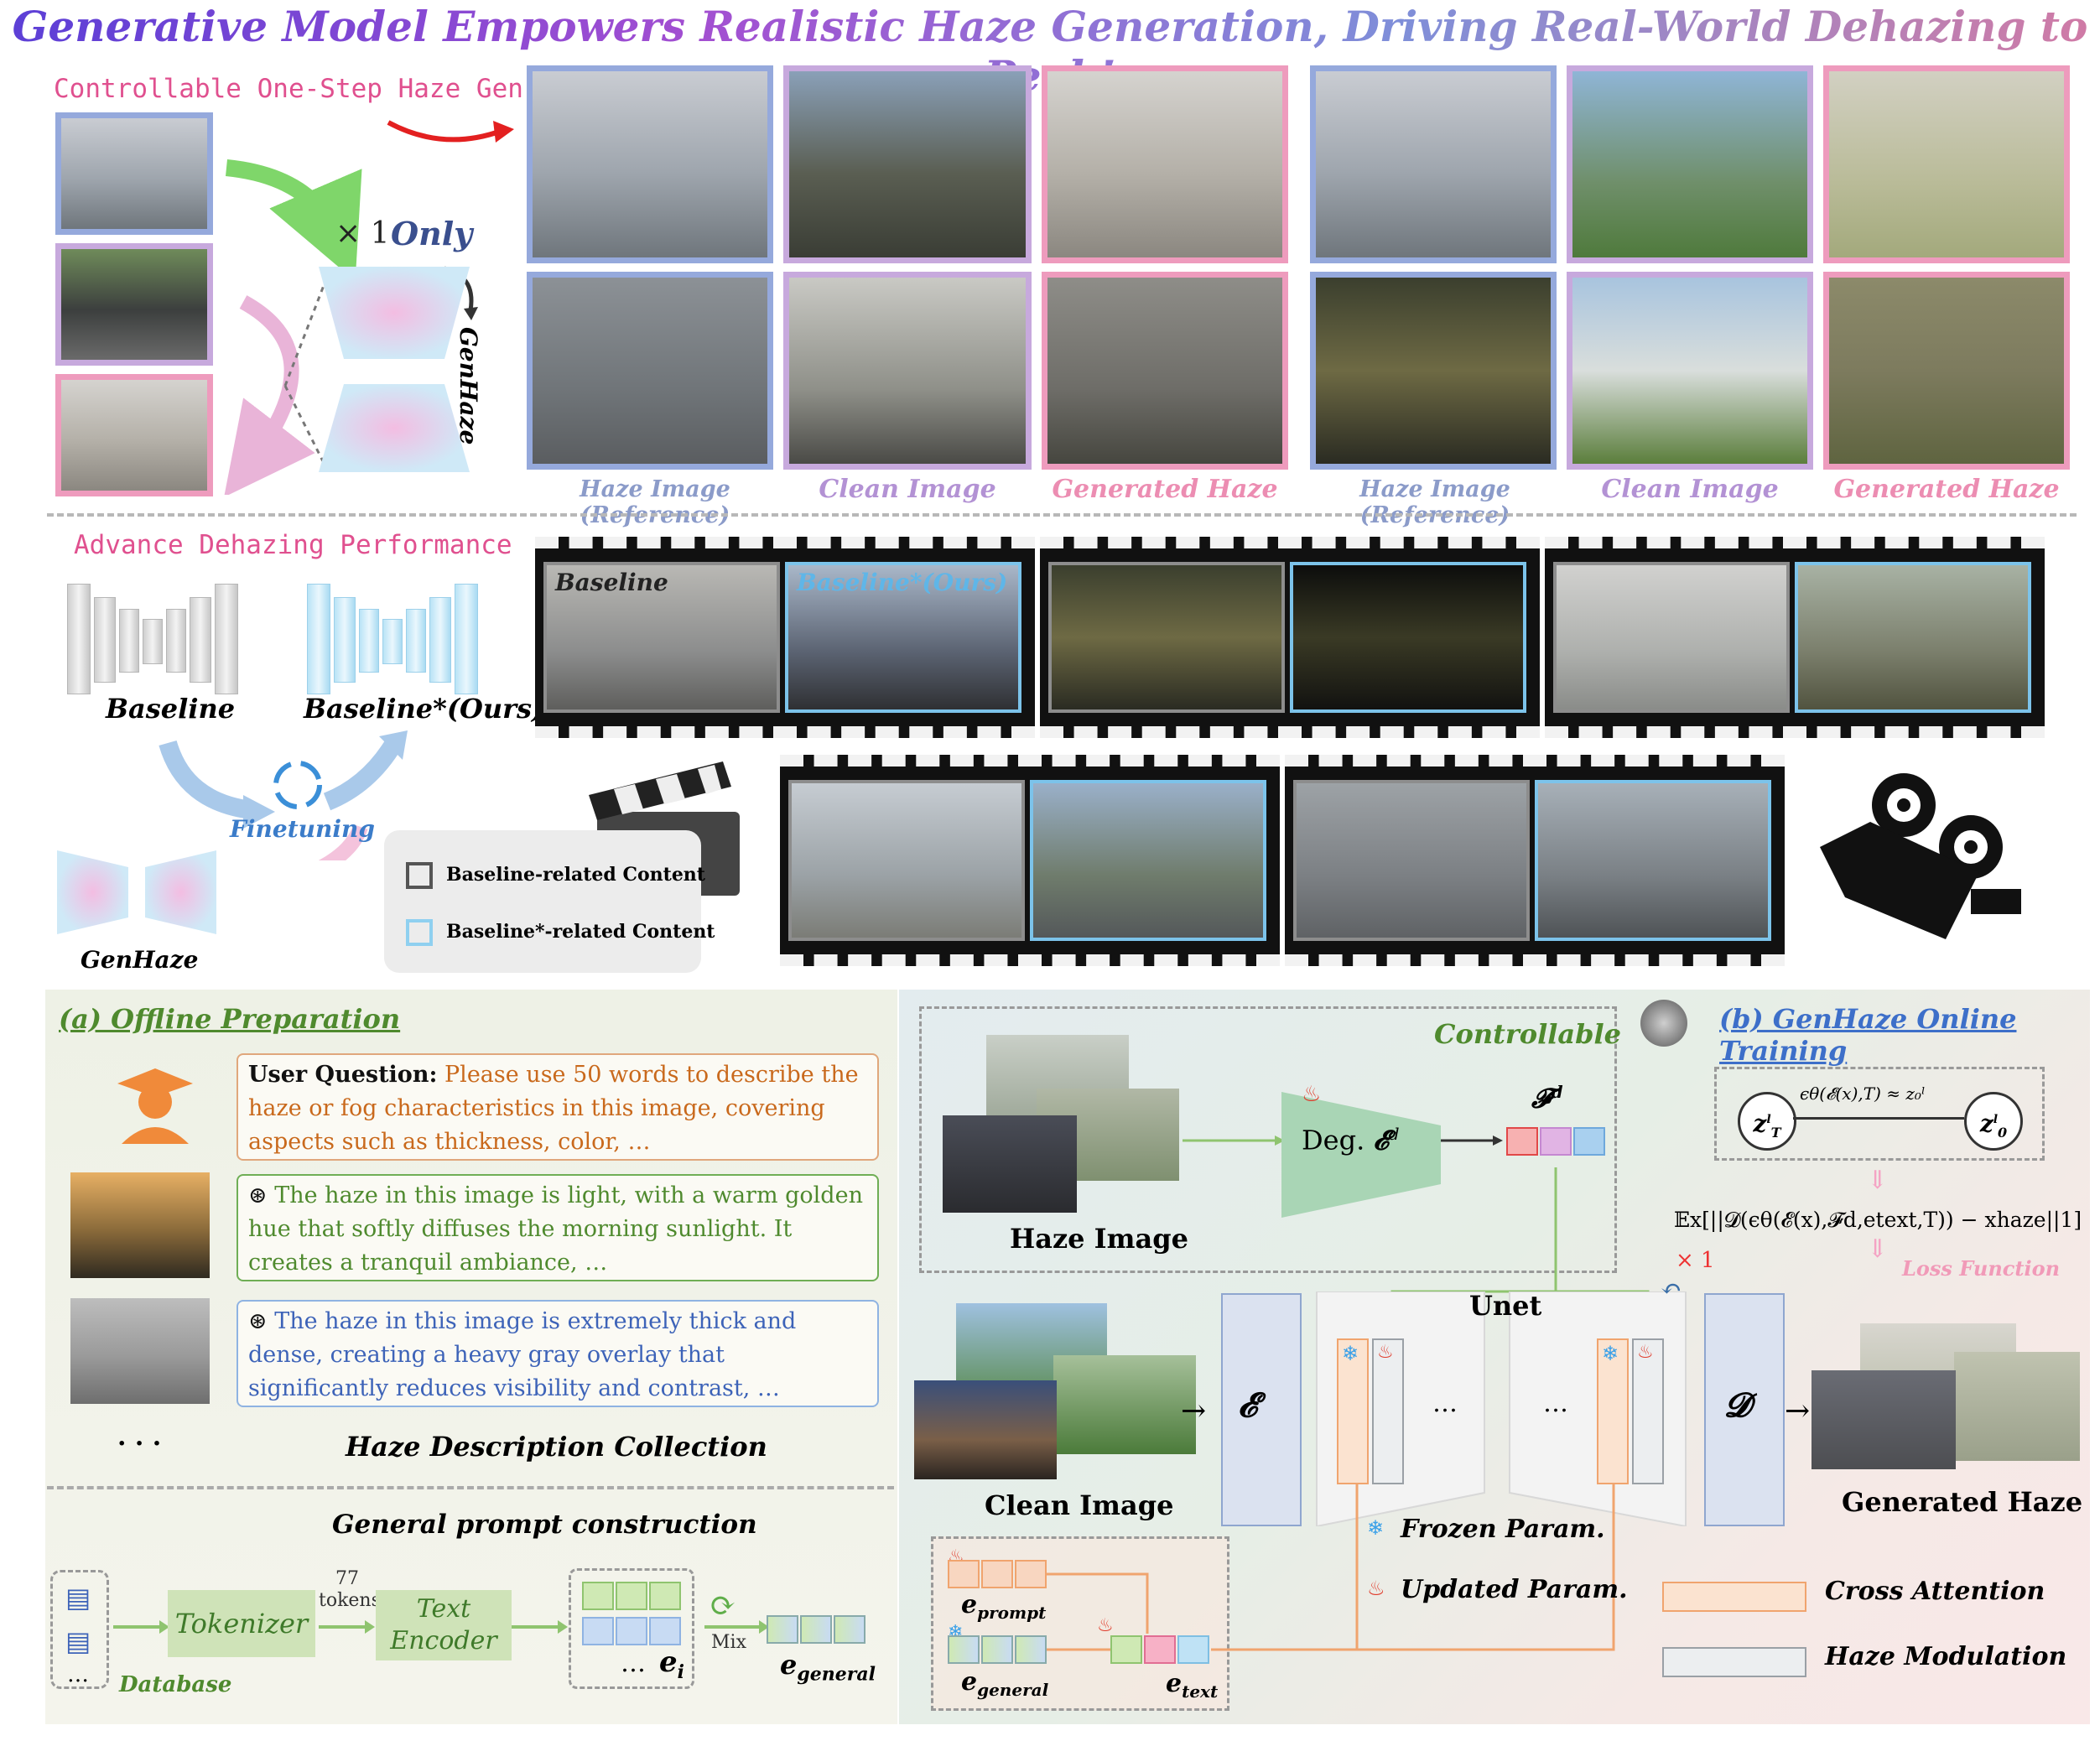 This screenshot has height=1741, width=2100. I want to click on encoder-block, so click(1261, 1410).